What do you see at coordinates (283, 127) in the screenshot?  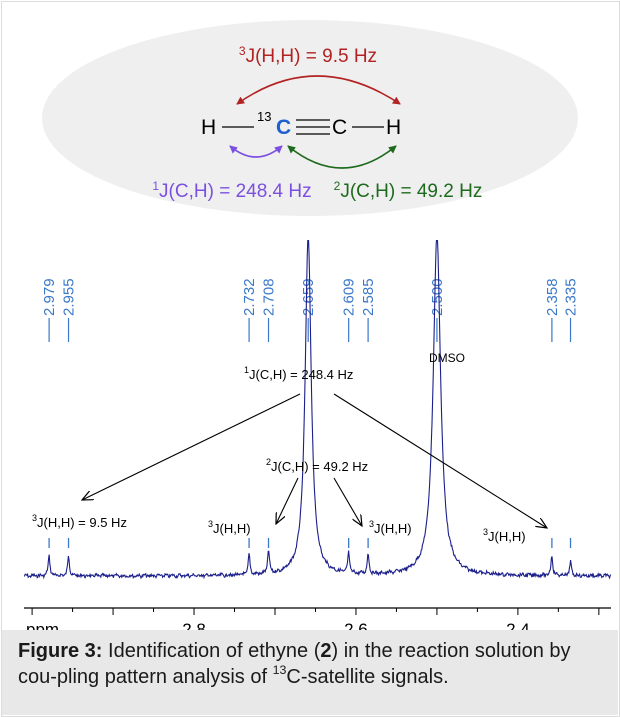 I see `molecule-c13: C` at bounding box center [283, 127].